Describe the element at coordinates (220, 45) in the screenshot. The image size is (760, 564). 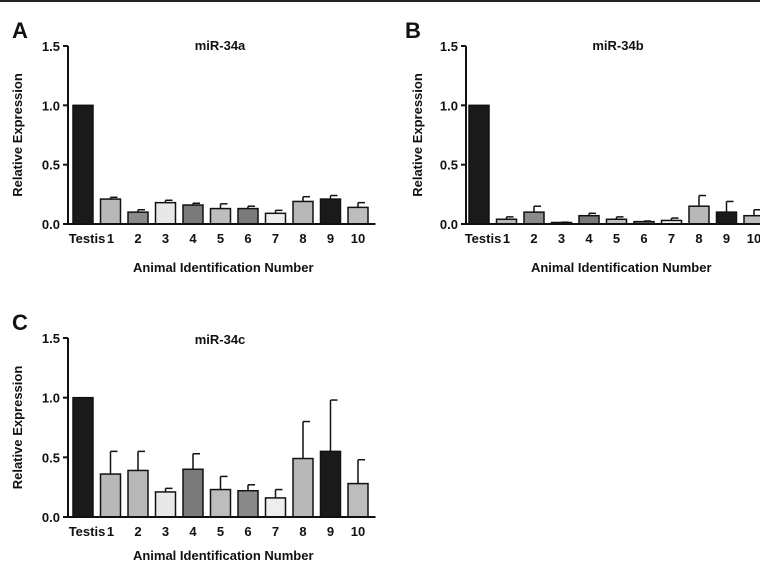
I see `chart-title: miR-34a` at that location.